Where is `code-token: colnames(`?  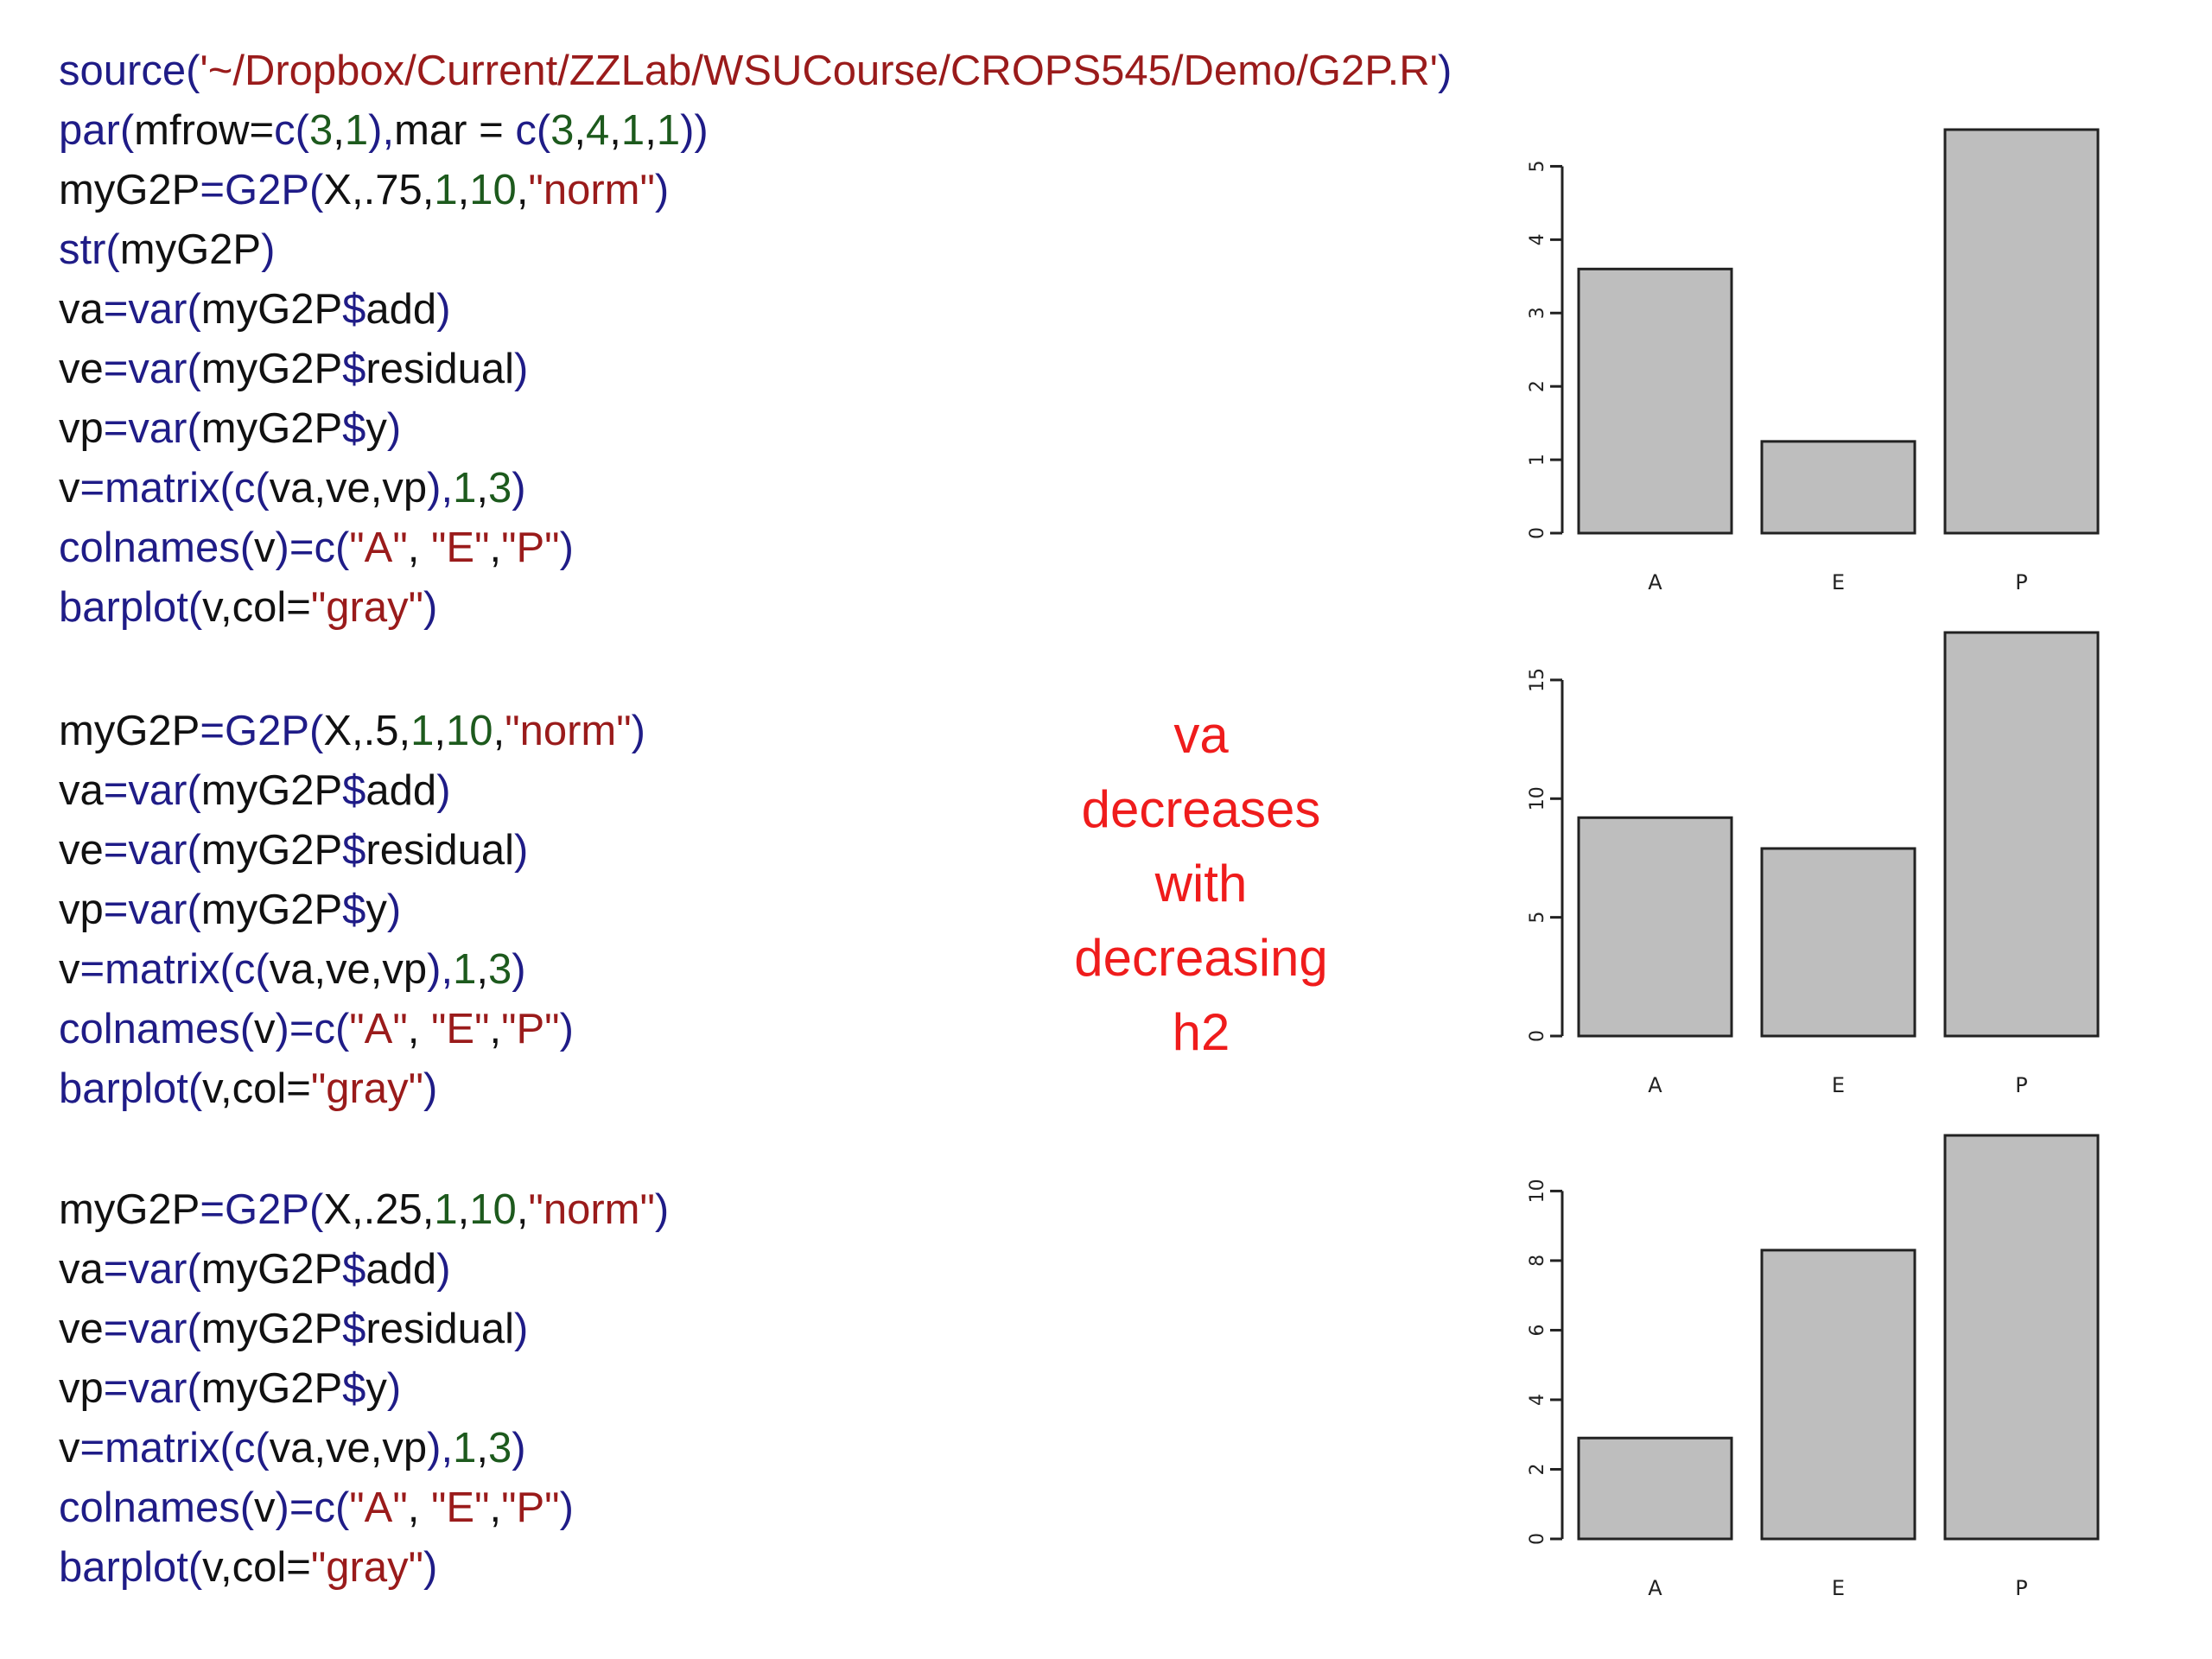
code-token: colnames( is located at coordinates (157, 1029).